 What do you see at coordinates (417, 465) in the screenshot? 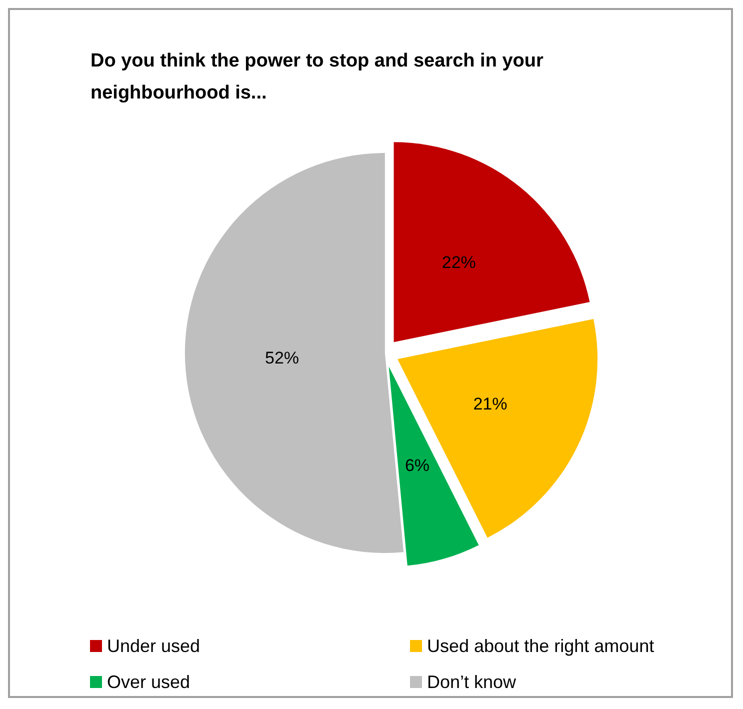
I see `data-label: 6%` at bounding box center [417, 465].